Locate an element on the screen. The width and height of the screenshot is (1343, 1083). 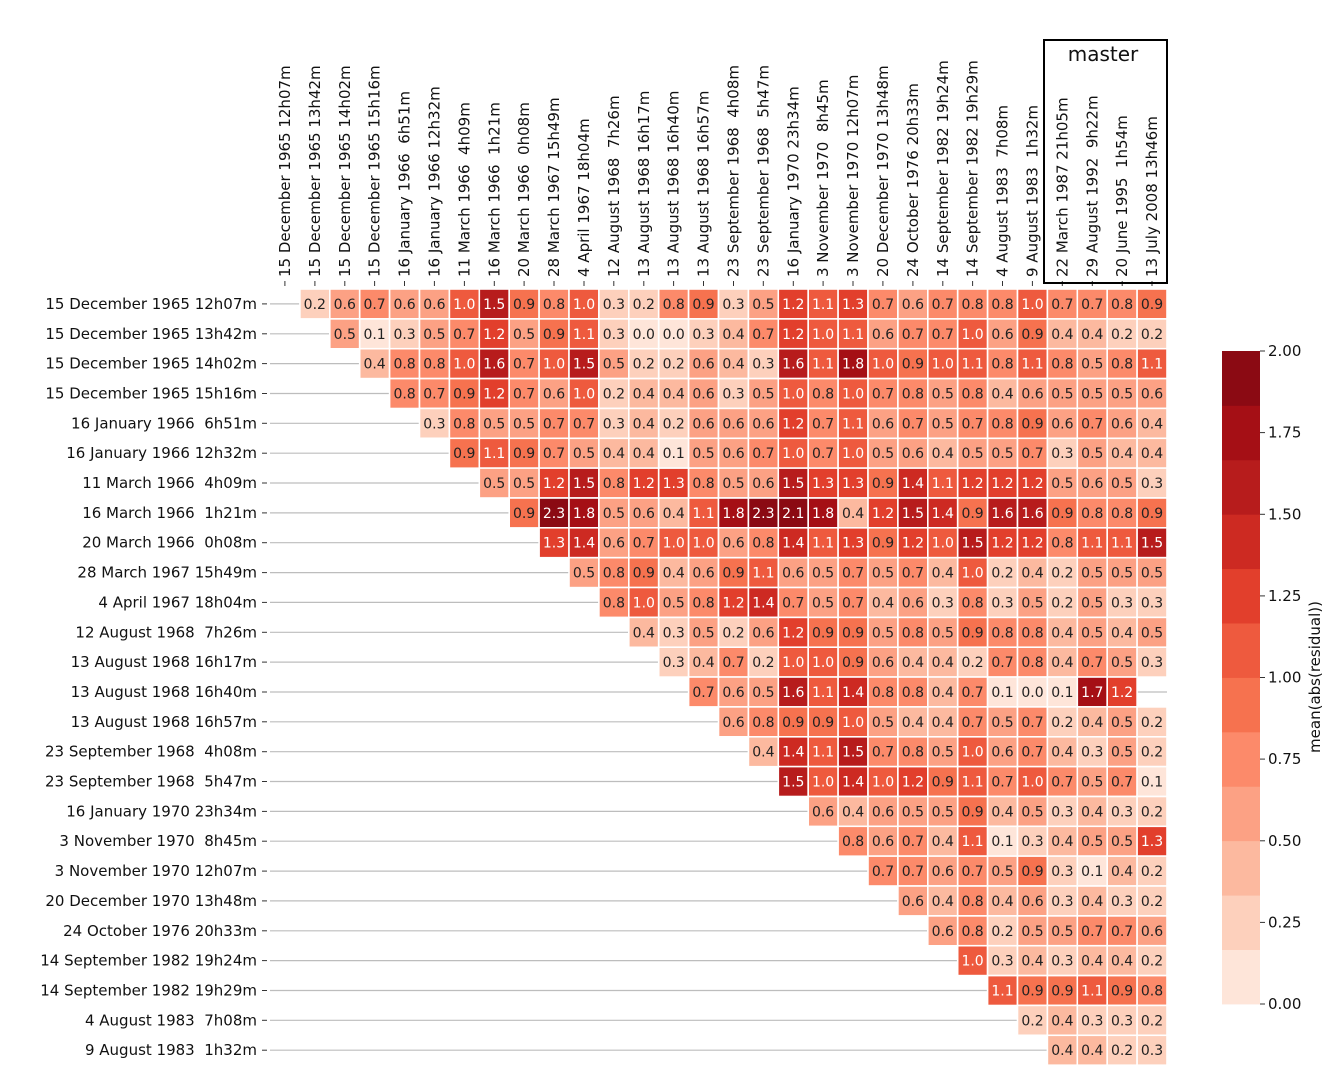
column-label: 4 August 1983 7h08m is located at coordinates (1003, 191).